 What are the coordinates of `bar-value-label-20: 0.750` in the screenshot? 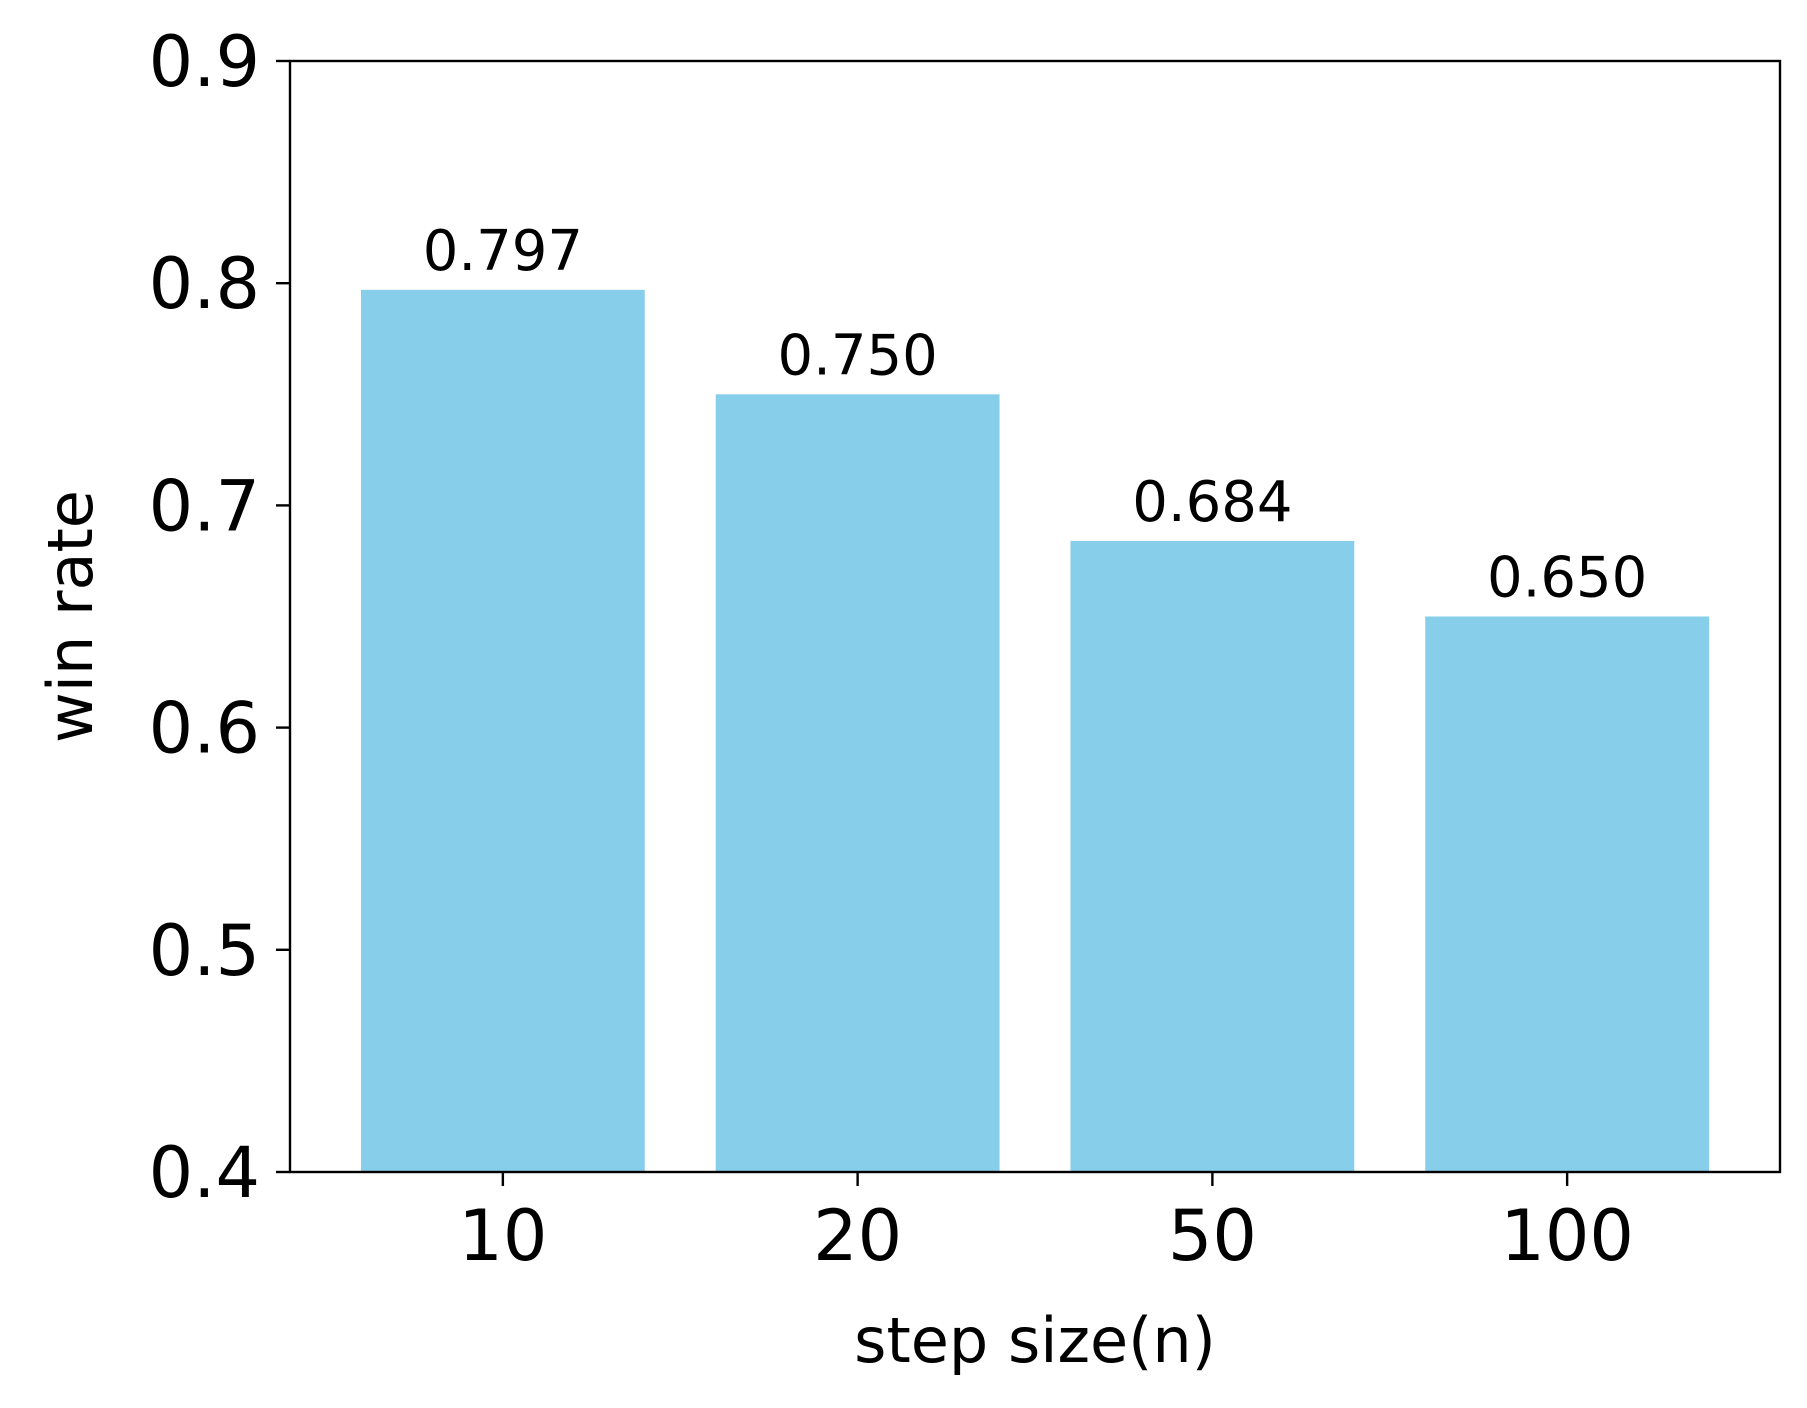 It's located at (857, 355).